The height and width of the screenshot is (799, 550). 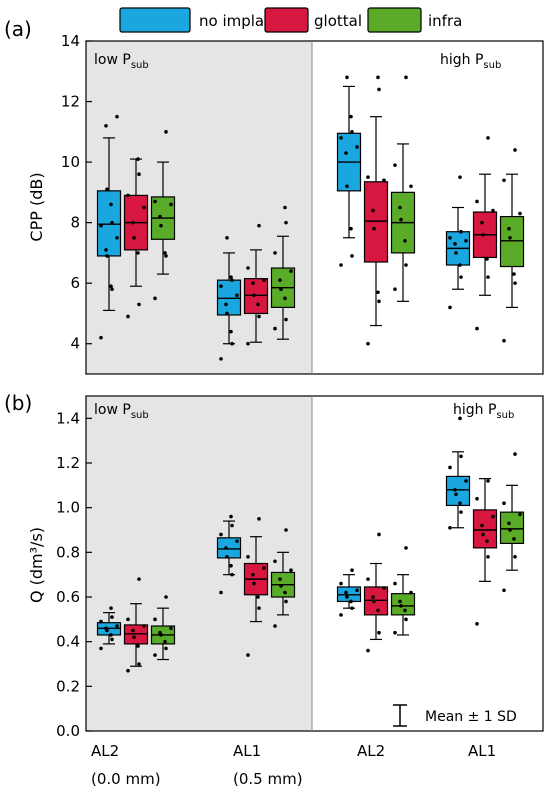 I want to click on panel-a-high-sub: sub, so click(x=492, y=65).